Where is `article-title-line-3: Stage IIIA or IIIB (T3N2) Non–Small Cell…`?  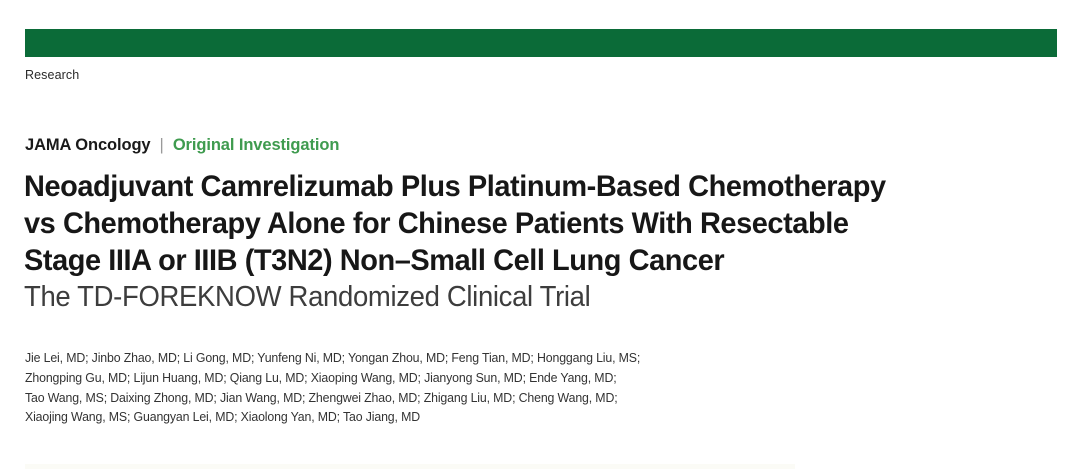 article-title-line-3: Stage IIIA or IIIB (T3N2) Non–Small Cell… is located at coordinates (374, 260).